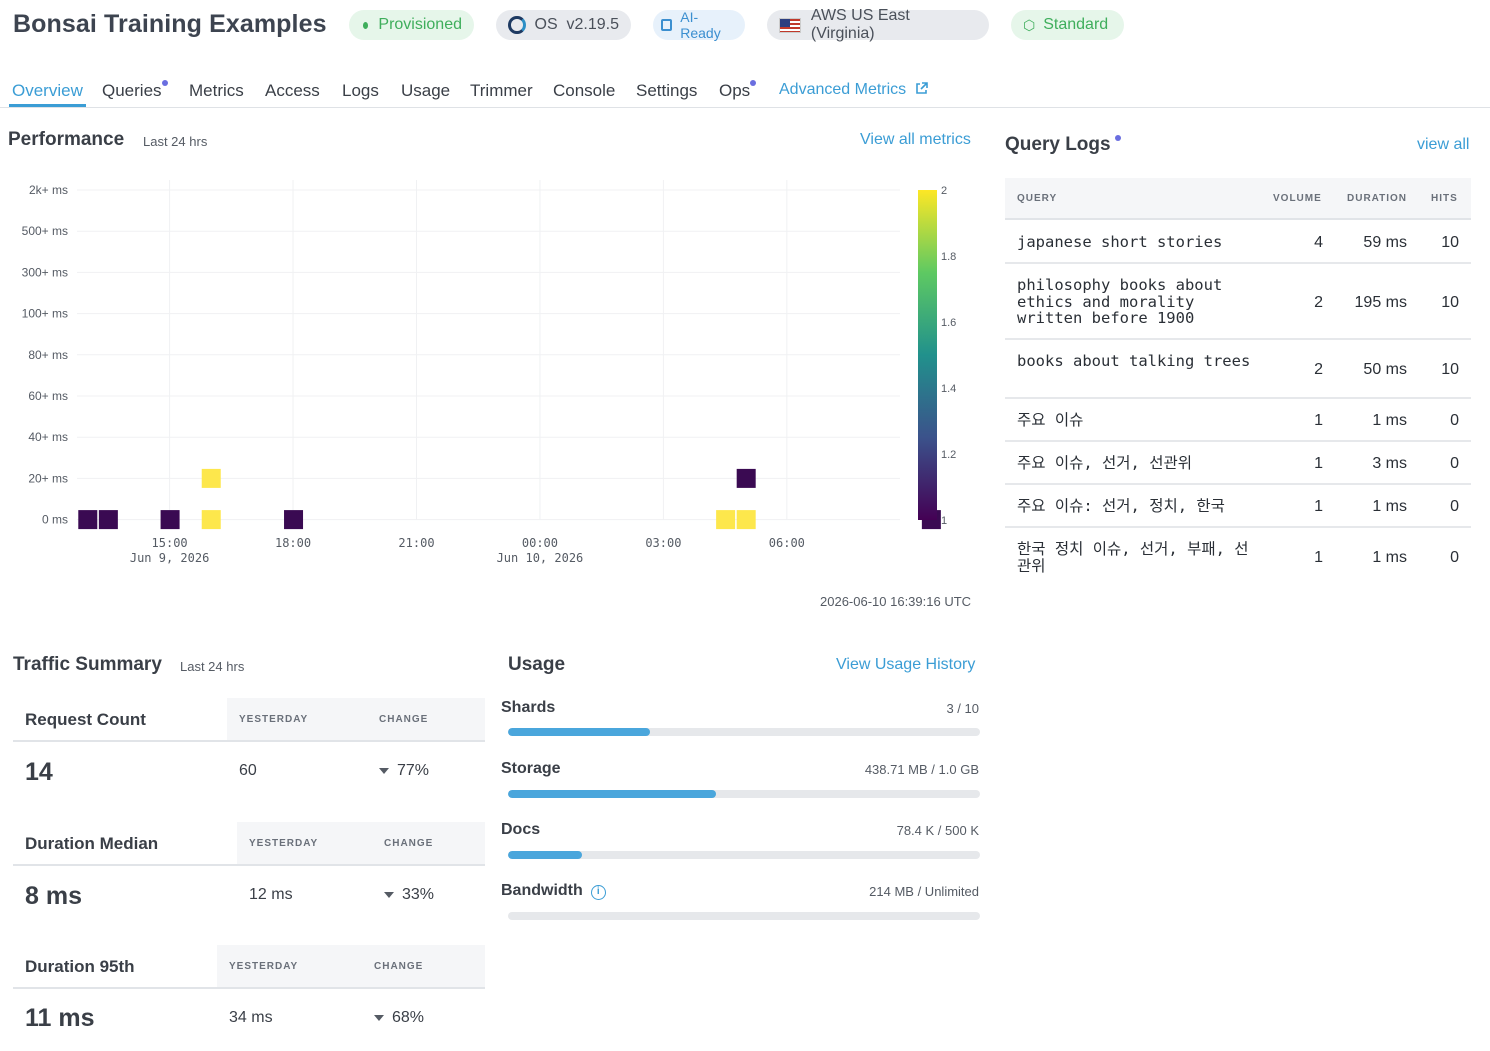  I want to click on tab-logs: Logs, so click(360, 90).